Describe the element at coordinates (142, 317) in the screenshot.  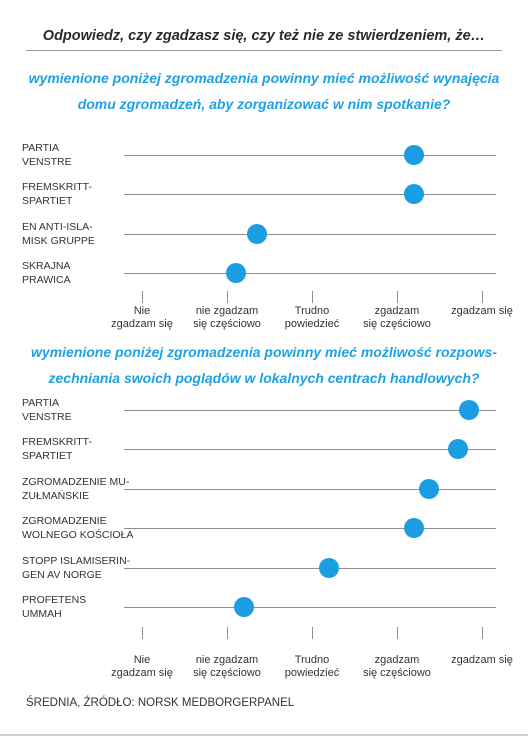
I see `chart-1-tick-label: Nie zgadzam się` at that location.